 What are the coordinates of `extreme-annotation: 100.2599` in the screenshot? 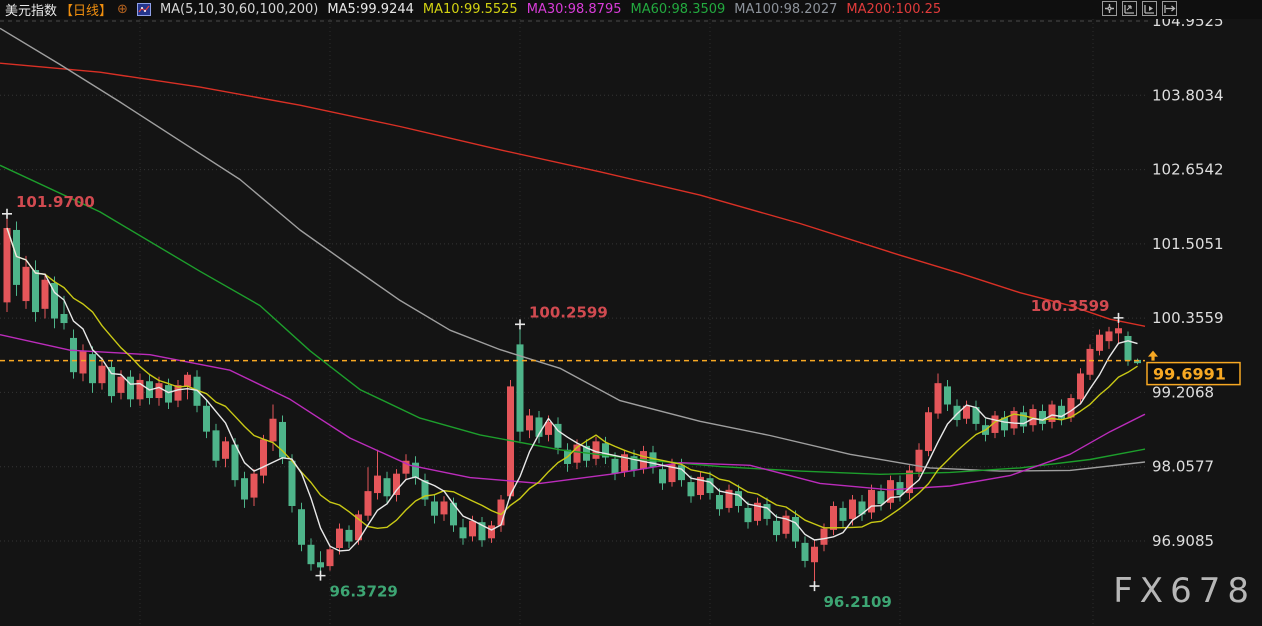 It's located at (568, 312).